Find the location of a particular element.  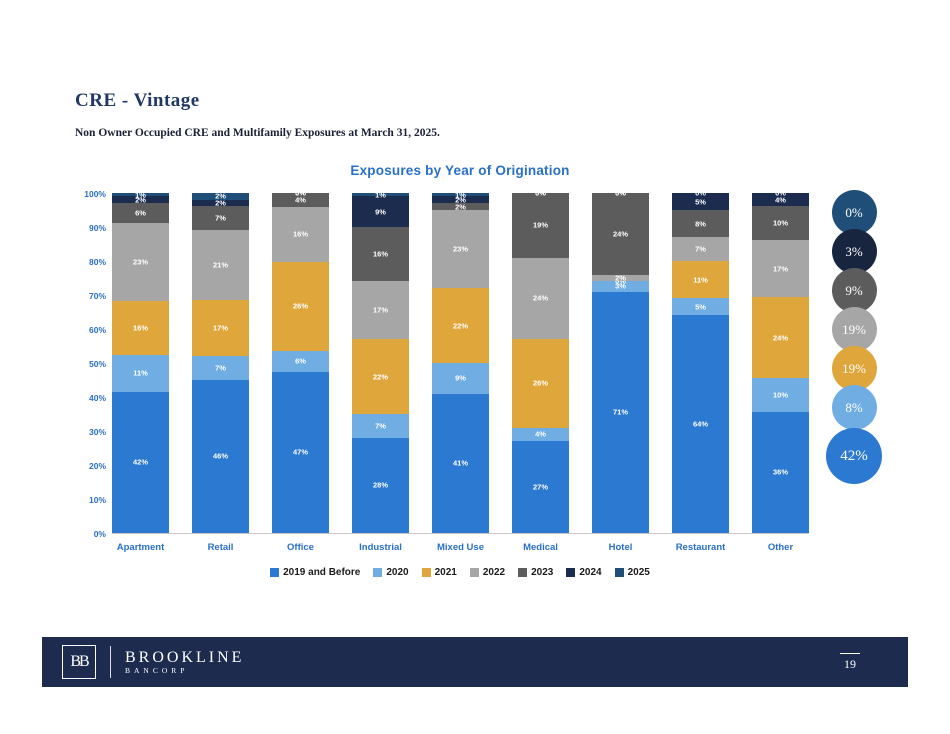

segment-value-label: 42% is located at coordinates (140, 462).